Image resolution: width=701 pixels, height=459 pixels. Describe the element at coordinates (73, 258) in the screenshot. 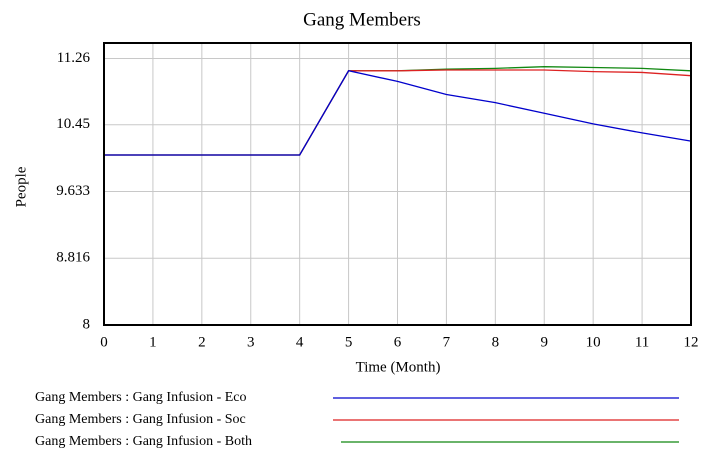

I see `y-tick-label: 8.816` at that location.